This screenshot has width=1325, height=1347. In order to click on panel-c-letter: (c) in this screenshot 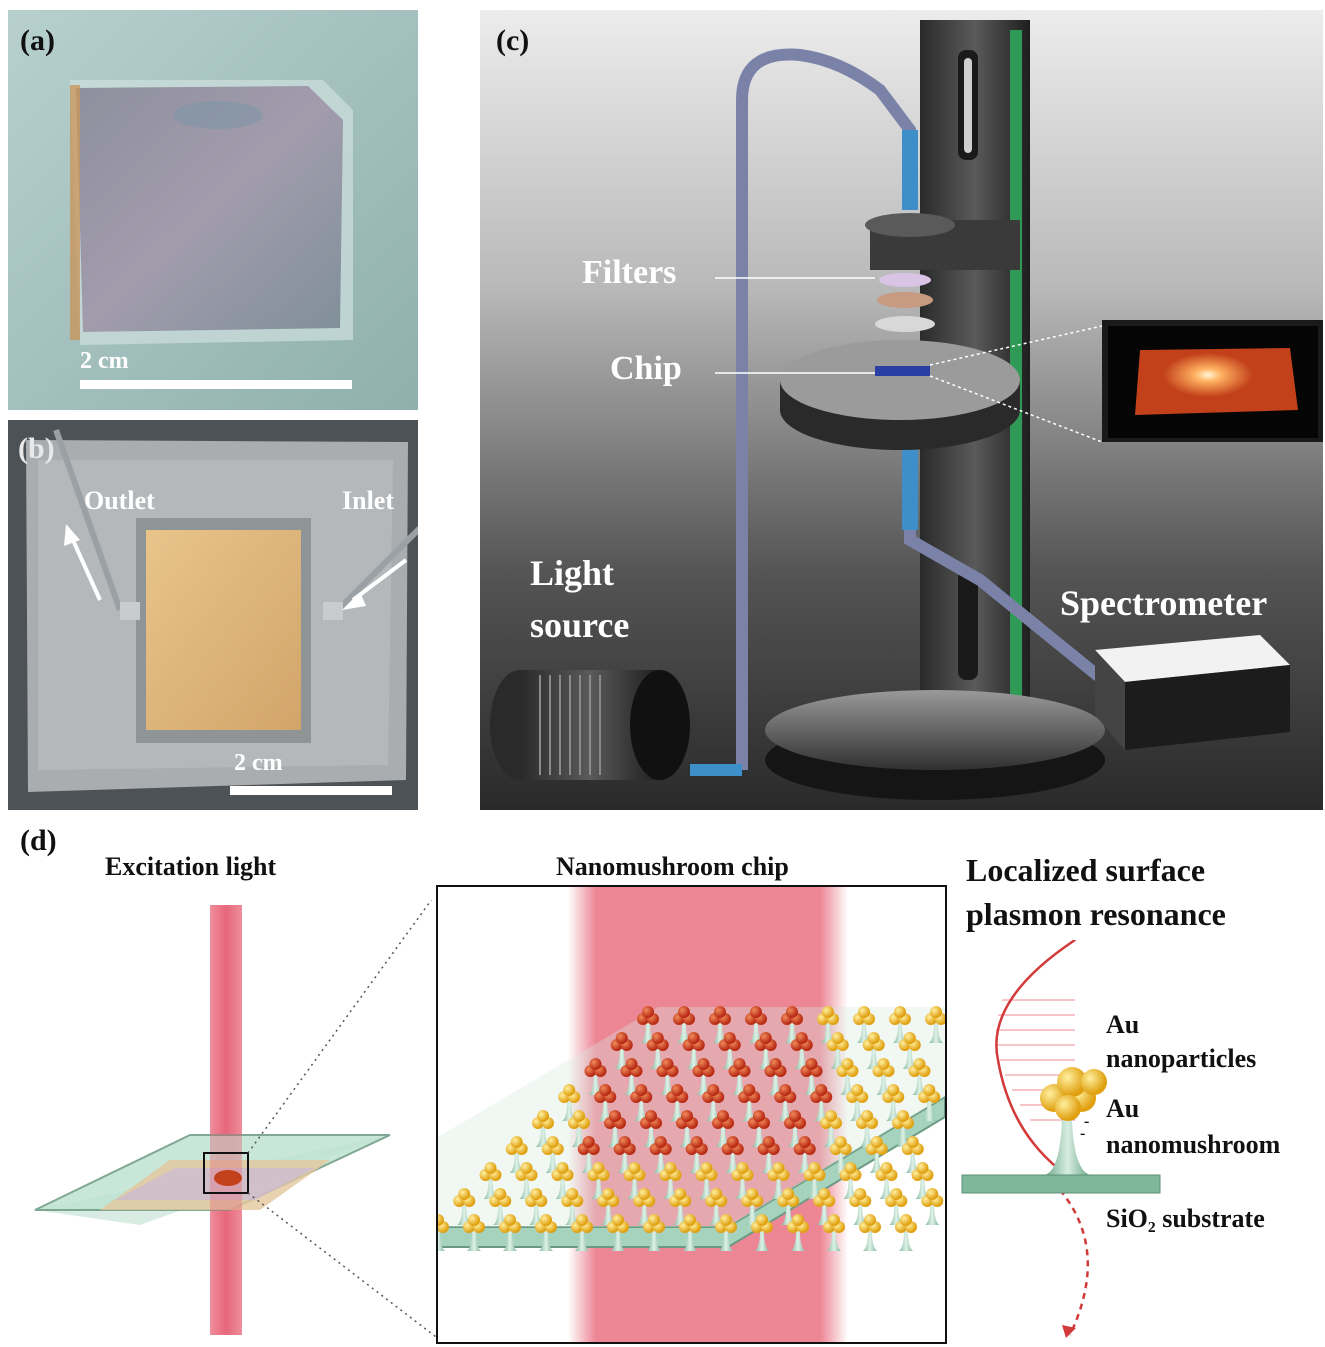, I will do `click(513, 40)`.